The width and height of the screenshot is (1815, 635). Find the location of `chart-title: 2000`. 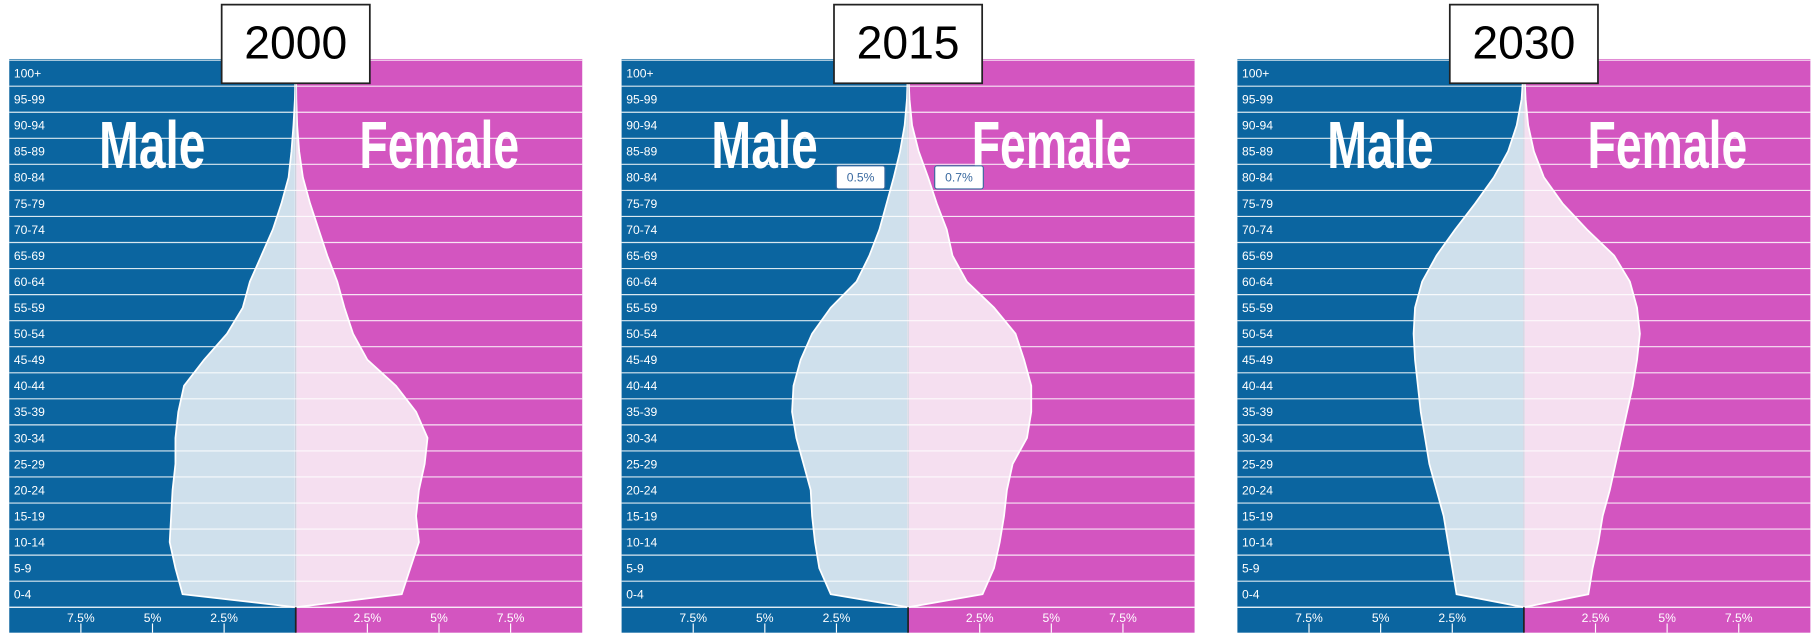

chart-title: 2000 is located at coordinates (295, 42).